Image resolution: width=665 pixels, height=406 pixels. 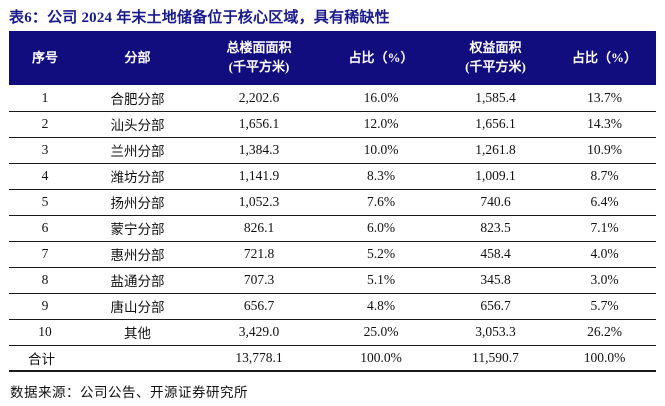 I want to click on total-row: 合计 13,778.1 100.0% 11,590.7 100.0%, so click(x=332, y=358).